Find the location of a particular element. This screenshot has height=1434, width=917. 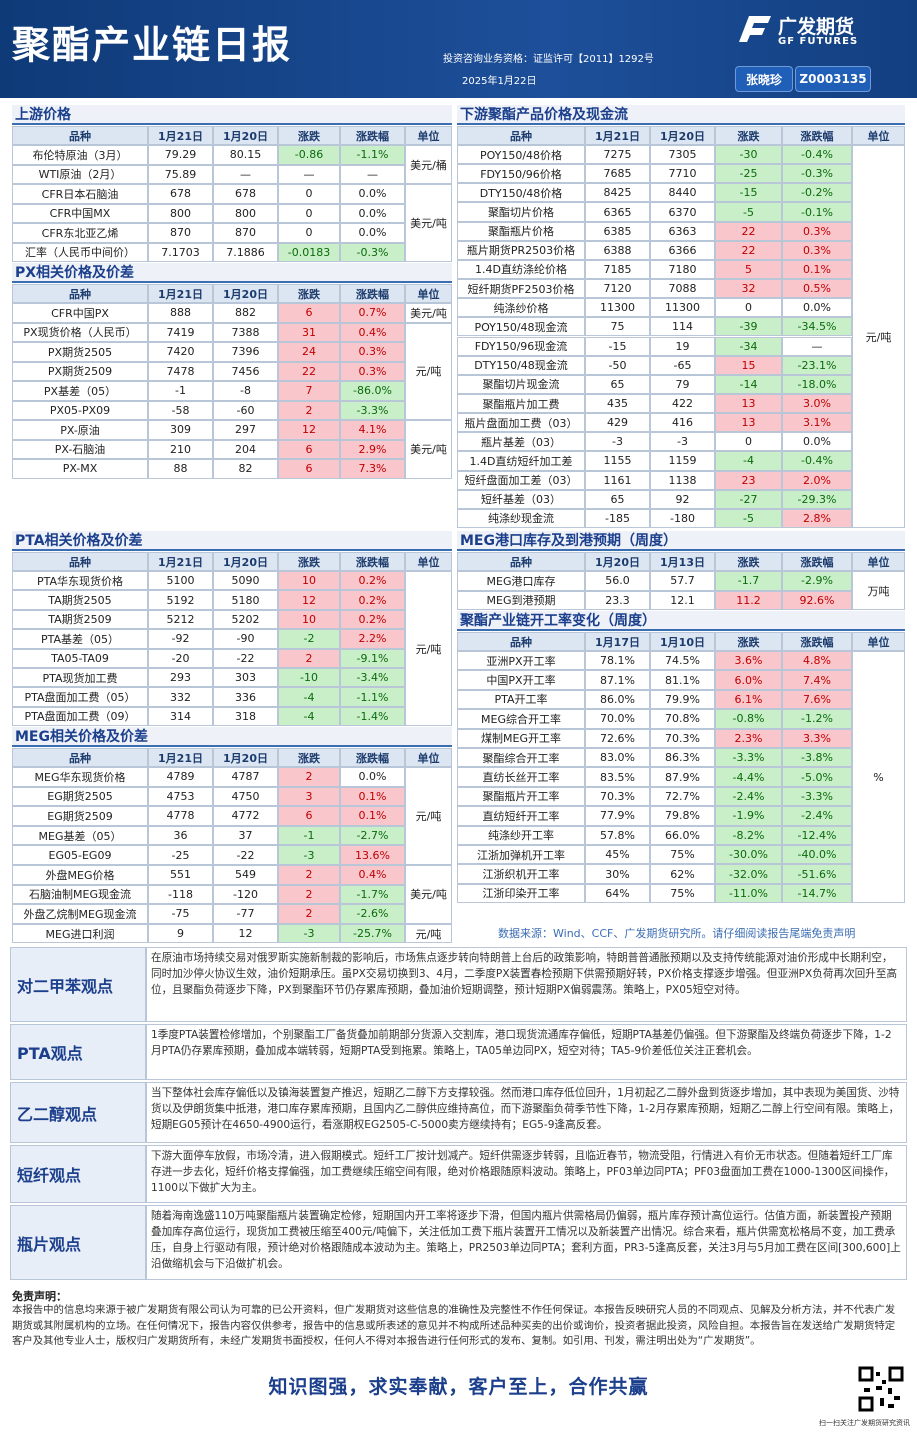

section-title: 下游聚酯产品价格及现金流 is located at coordinates (681, 115).